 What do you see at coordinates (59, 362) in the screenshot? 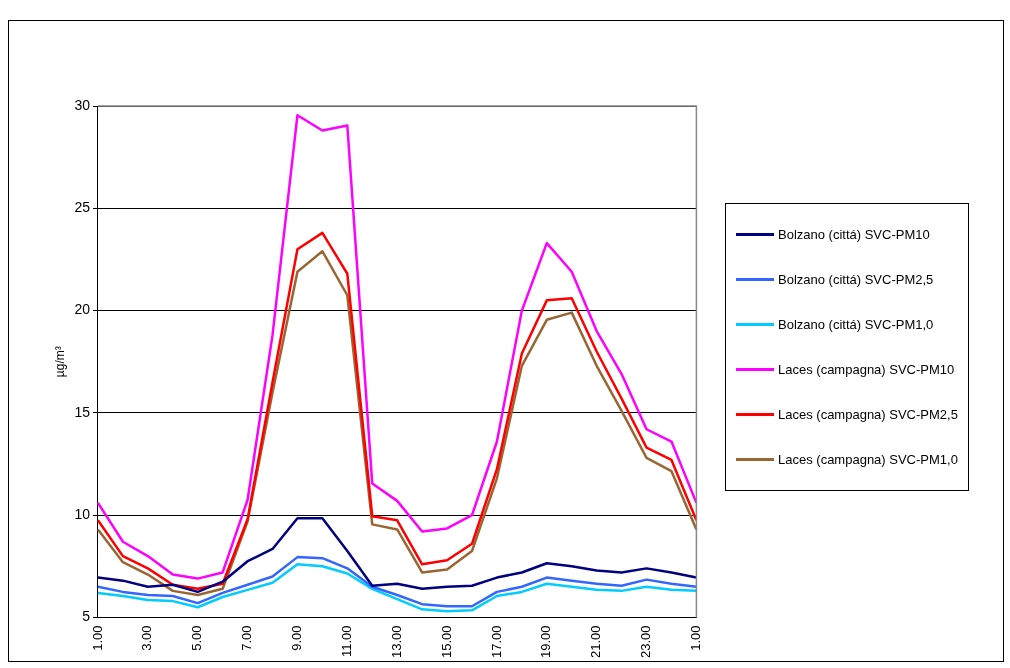
I see `y-axis-title: µg/m³` at bounding box center [59, 362].